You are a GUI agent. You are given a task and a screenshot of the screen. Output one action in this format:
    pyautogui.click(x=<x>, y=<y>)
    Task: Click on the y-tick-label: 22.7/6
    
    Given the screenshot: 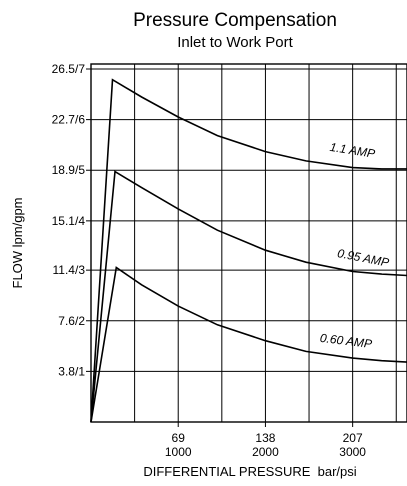 What is the action you would take?
    pyautogui.click(x=69, y=120)
    